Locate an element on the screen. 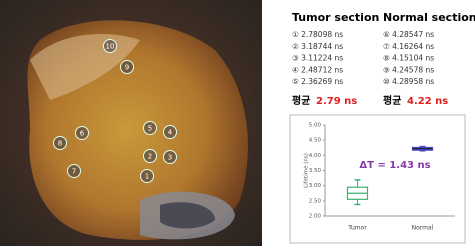 The height and width of the screenshot is (250, 475). y-tick-label: 5.00 is located at coordinates (315, 126).